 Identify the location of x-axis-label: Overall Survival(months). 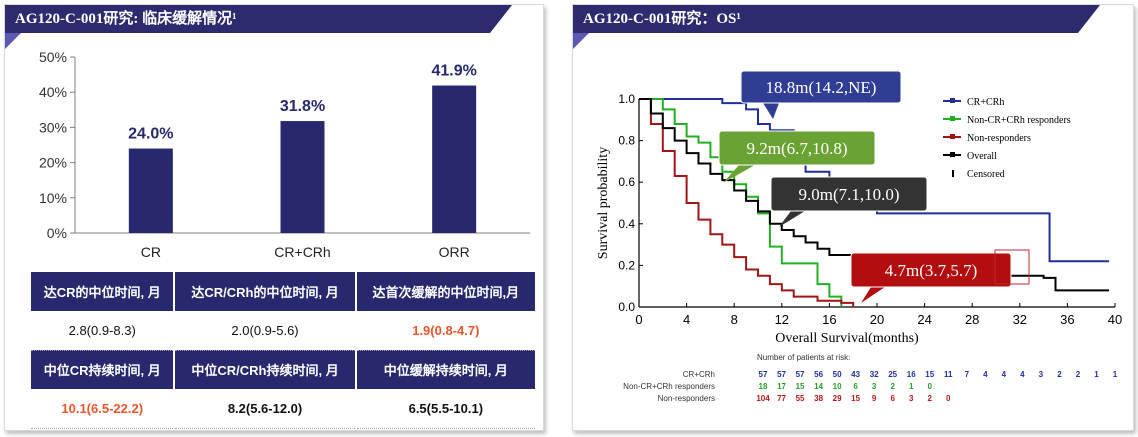
(847, 338).